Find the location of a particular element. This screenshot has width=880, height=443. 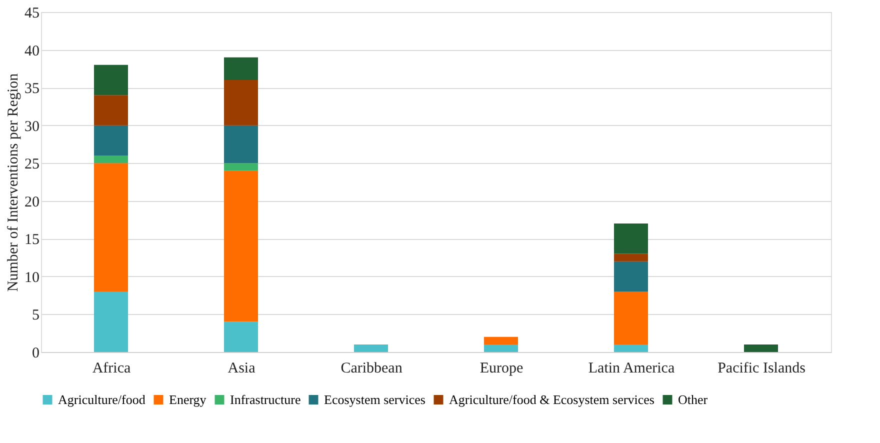

x-tick-label: Asia is located at coordinates (242, 368).